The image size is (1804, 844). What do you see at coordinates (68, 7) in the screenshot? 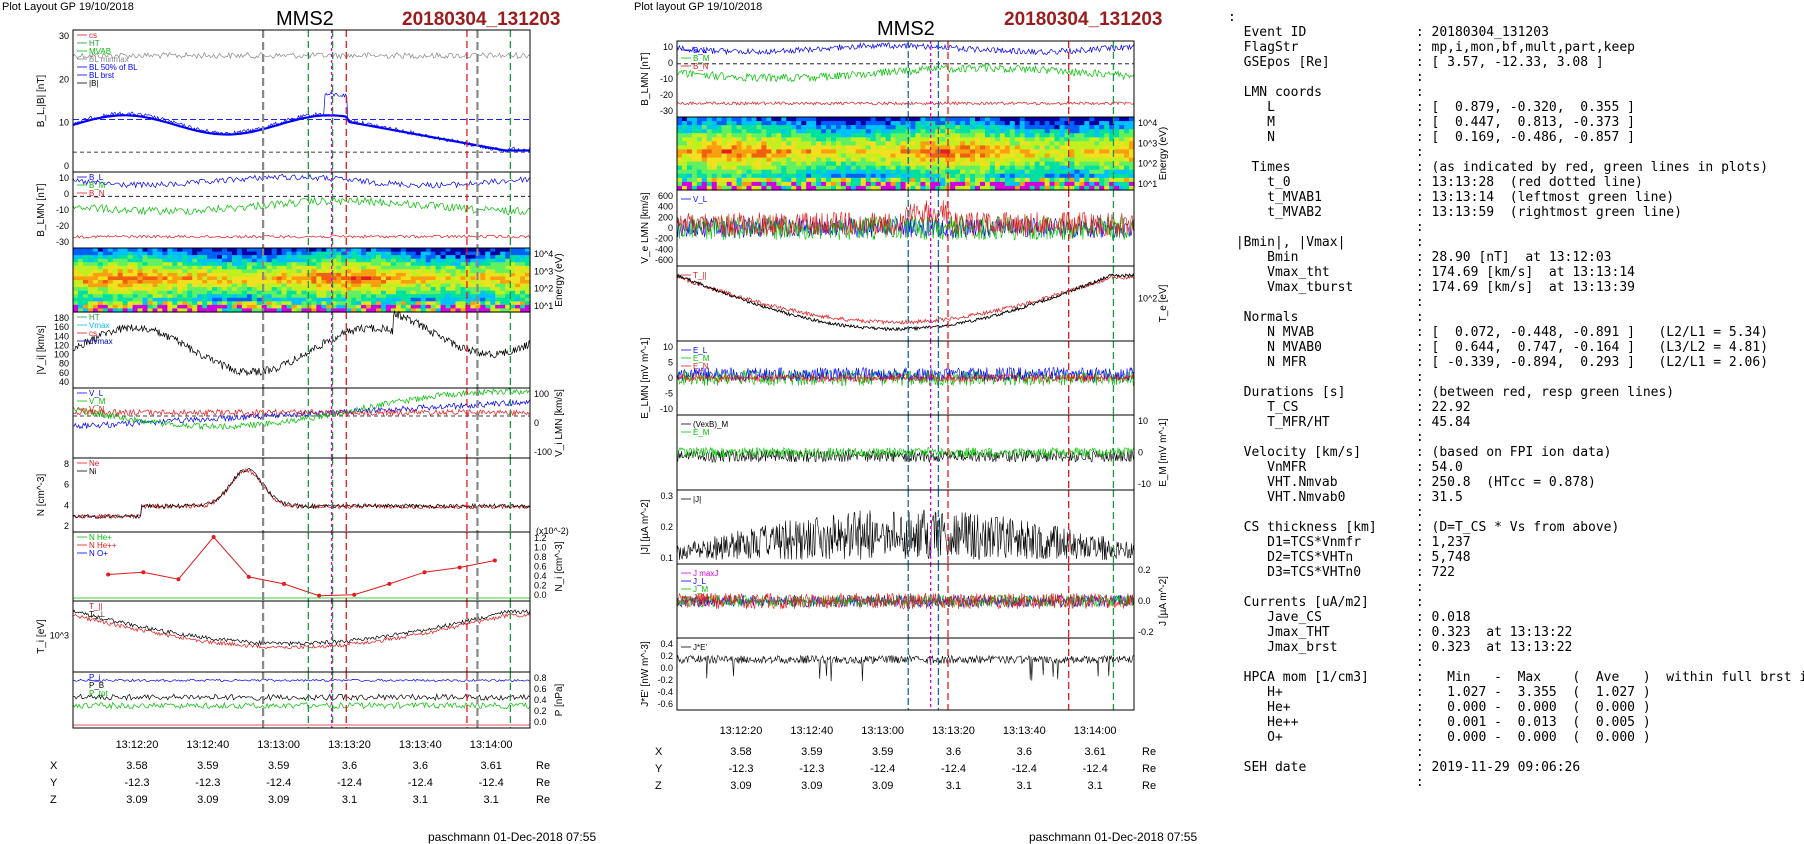
I see `left-header: Plot Layout GP 19/10/2018` at bounding box center [68, 7].